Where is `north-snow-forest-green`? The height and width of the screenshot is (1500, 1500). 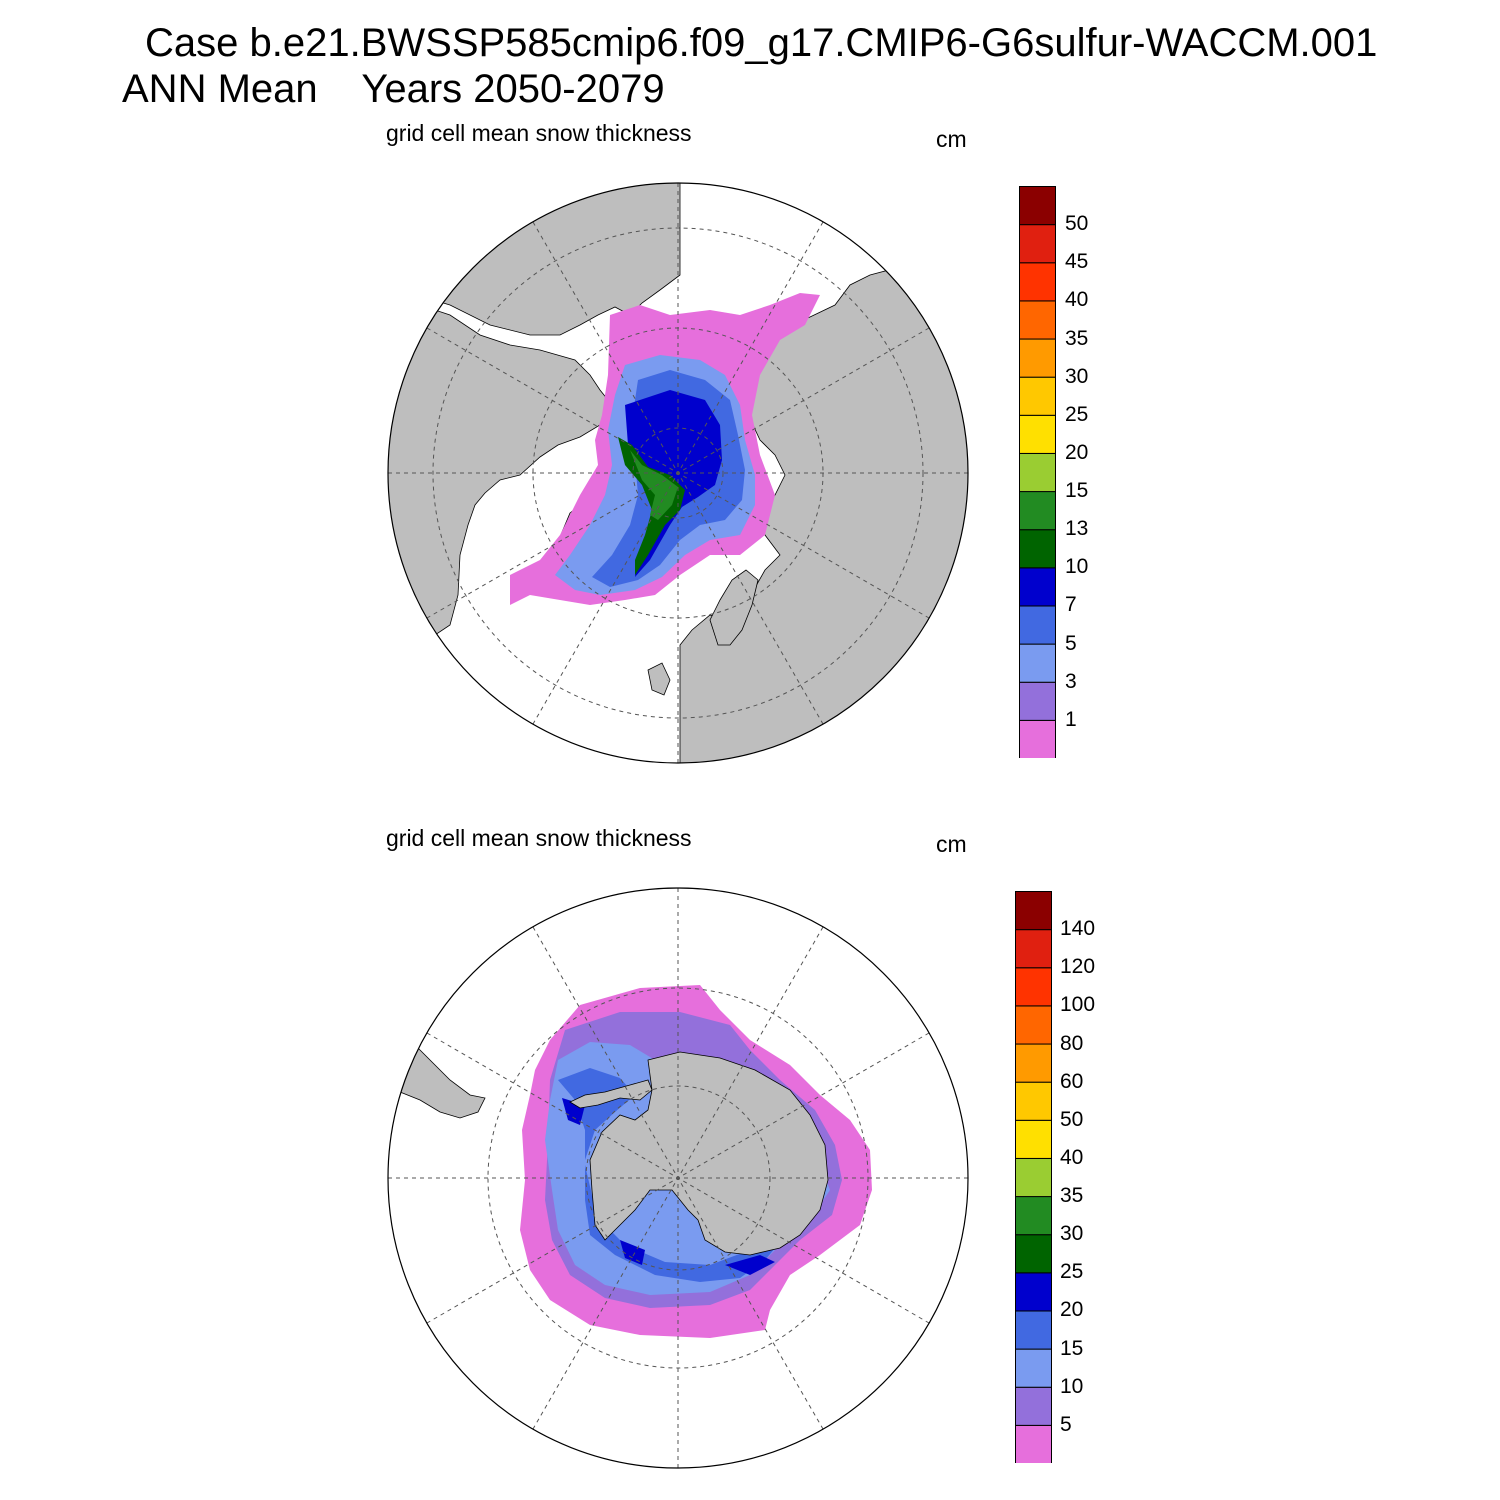 north-snow-forest-green is located at coordinates (654, 485).